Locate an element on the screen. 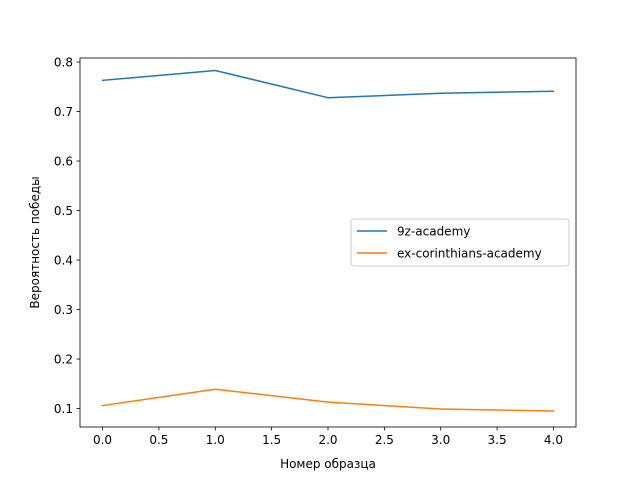 The width and height of the screenshot is (640, 484). y-tick-label: 0.4 is located at coordinates (63, 261).